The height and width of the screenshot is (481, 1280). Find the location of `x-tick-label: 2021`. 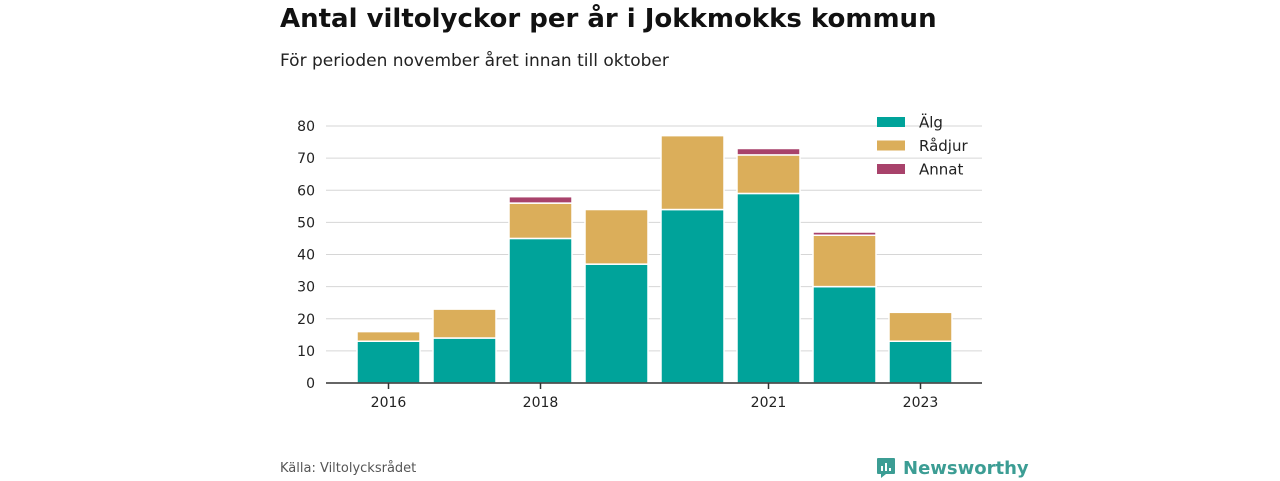

x-tick-label: 2021 is located at coordinates (769, 403).